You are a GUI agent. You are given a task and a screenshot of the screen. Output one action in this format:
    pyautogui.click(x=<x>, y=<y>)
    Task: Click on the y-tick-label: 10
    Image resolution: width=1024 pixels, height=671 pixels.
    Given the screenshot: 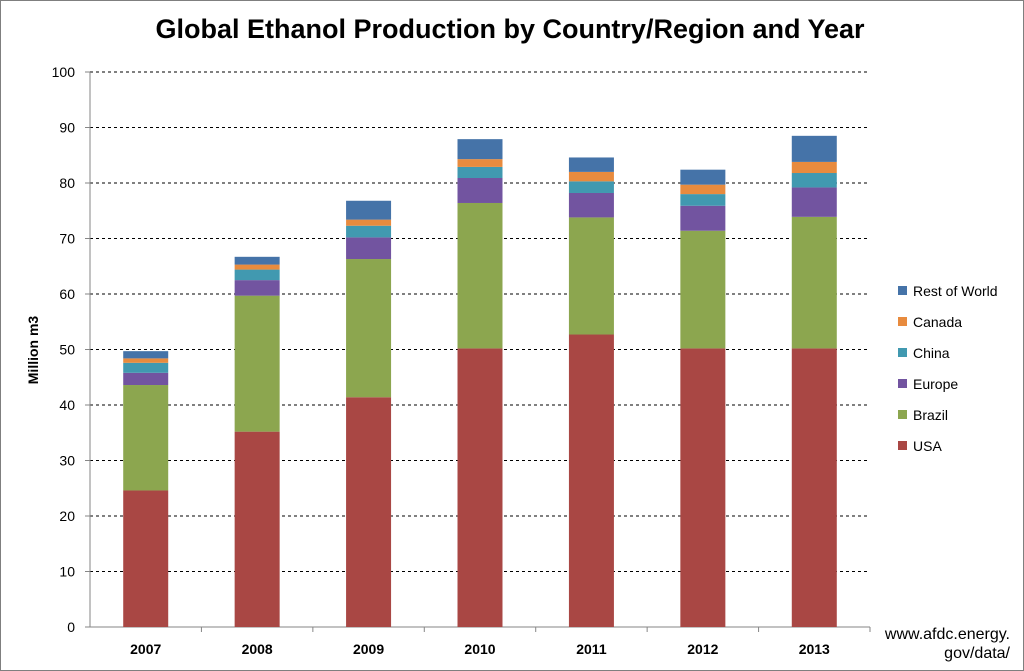 What is the action you would take?
    pyautogui.click(x=67, y=572)
    